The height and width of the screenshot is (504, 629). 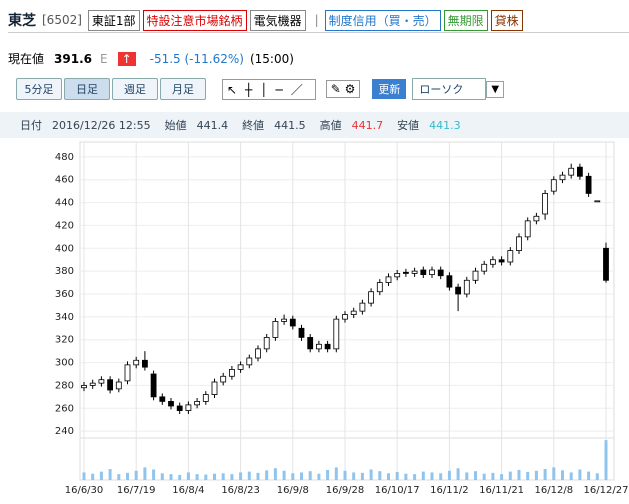 I want to click on y-tick-label: 420, so click(x=64, y=225).